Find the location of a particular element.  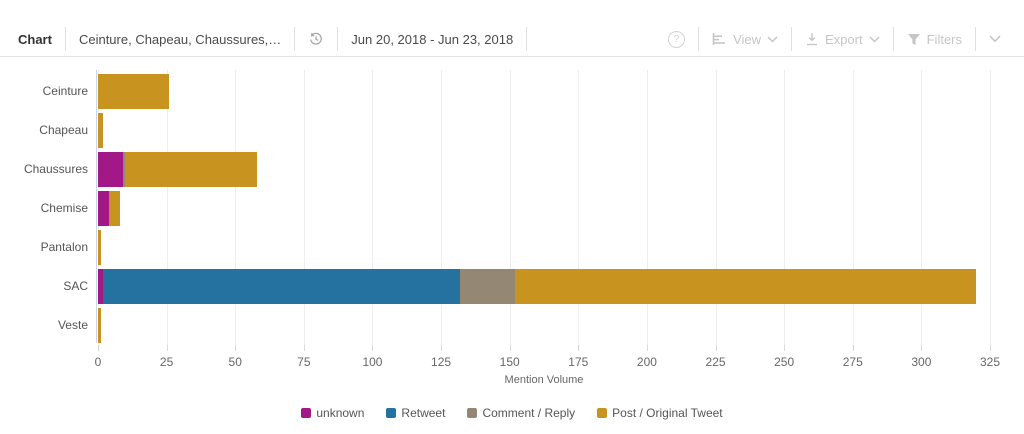

toolbar-right-group: ? View Export is located at coordinates (834, 39).